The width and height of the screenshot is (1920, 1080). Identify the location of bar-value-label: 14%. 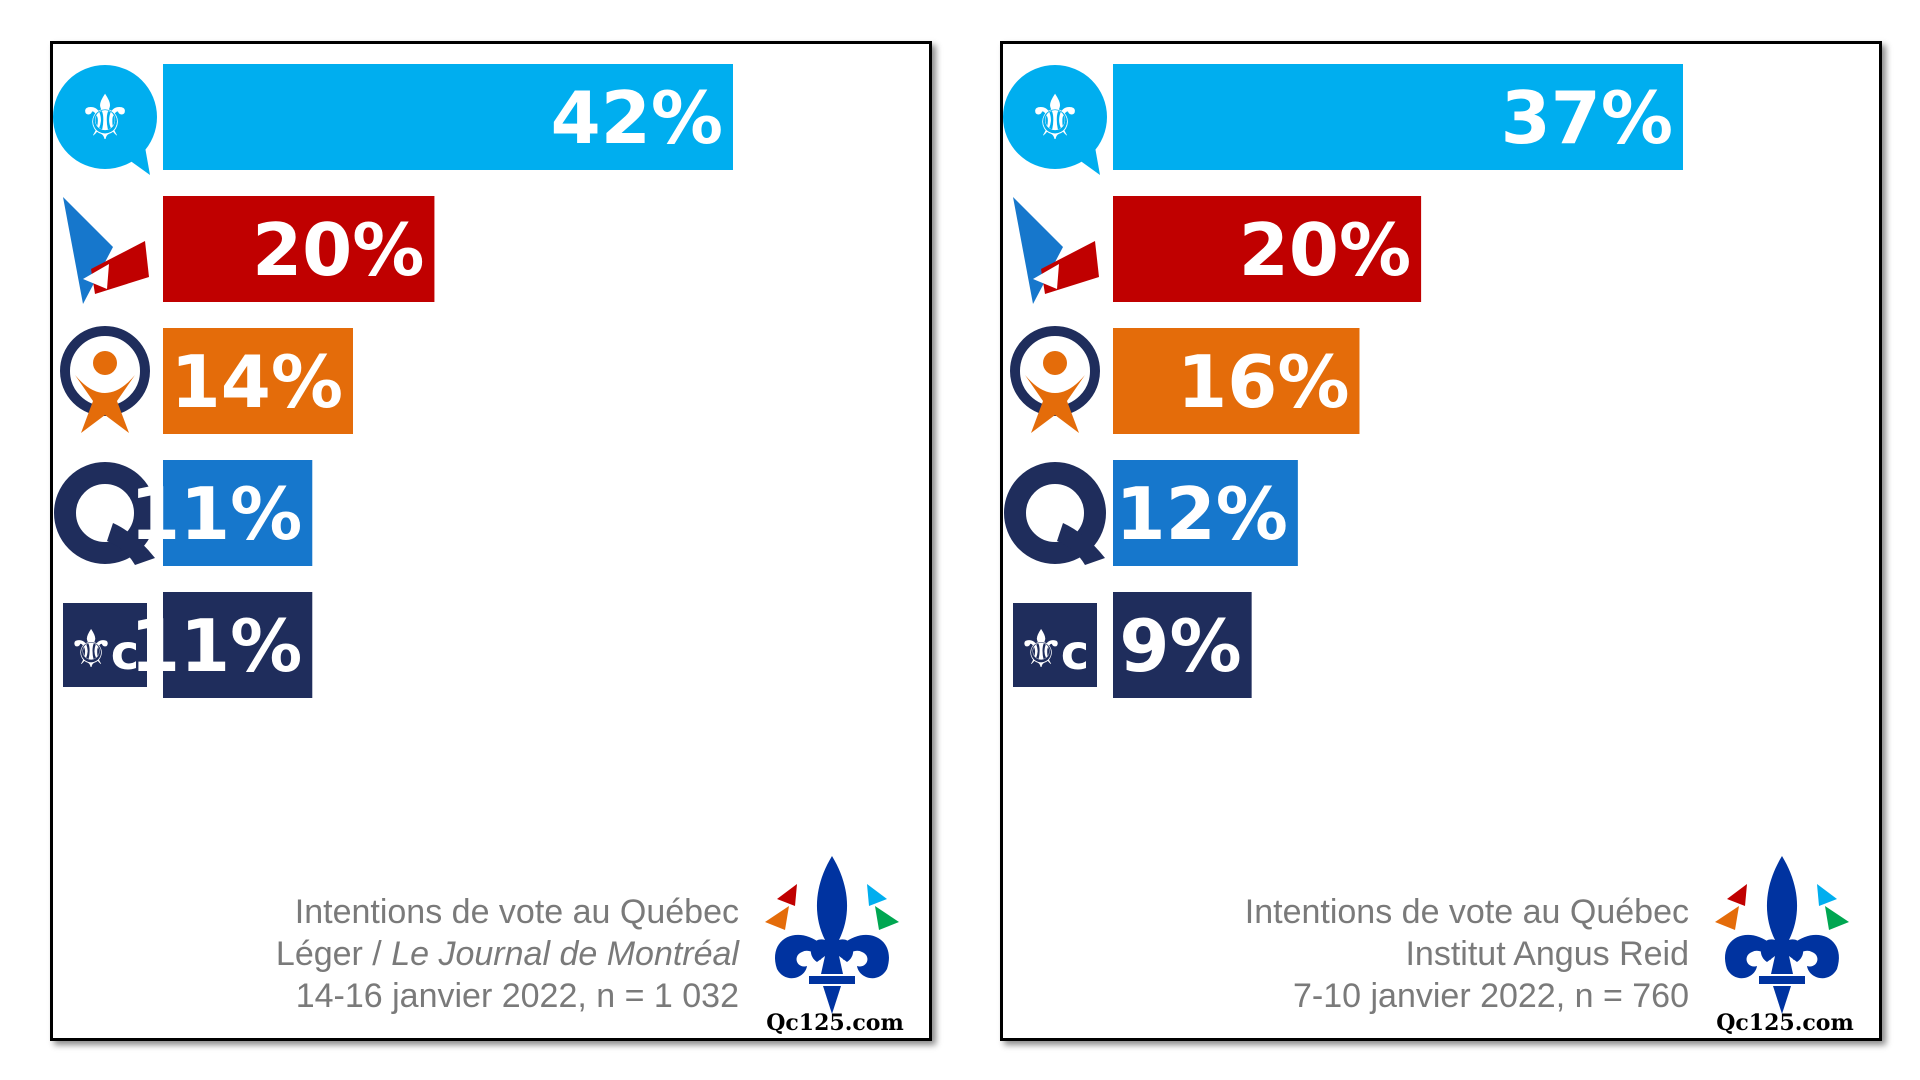
(257, 382).